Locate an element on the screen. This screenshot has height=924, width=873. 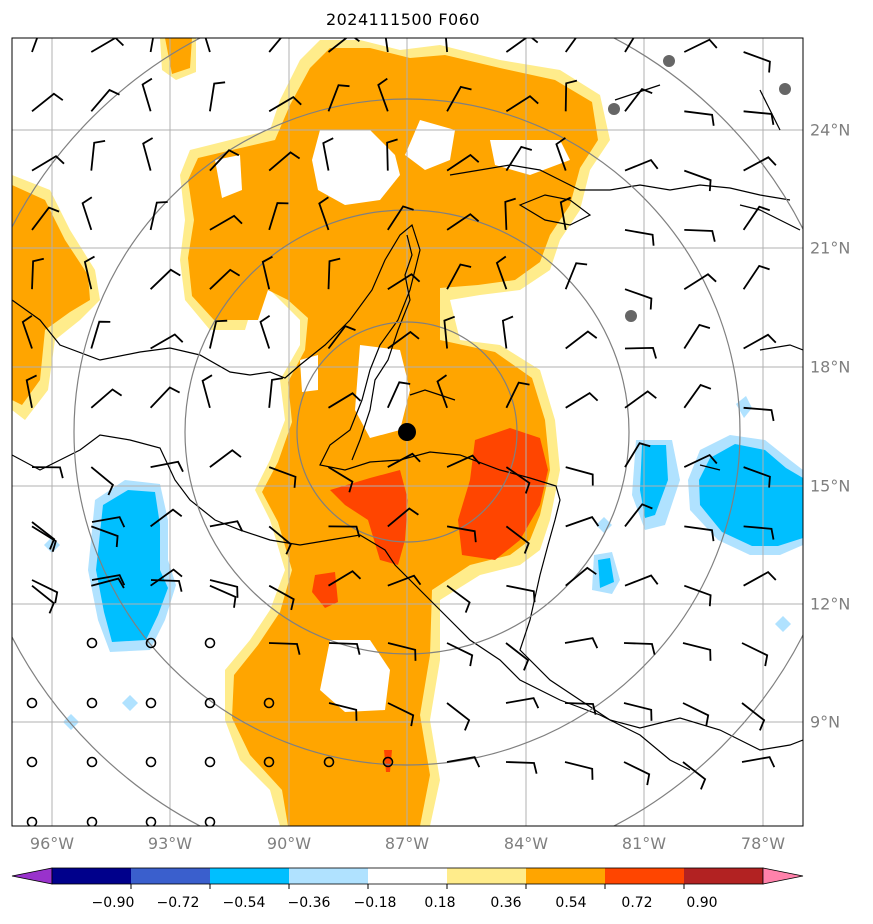
lat-label: 15°N is located at coordinates (830, 486).